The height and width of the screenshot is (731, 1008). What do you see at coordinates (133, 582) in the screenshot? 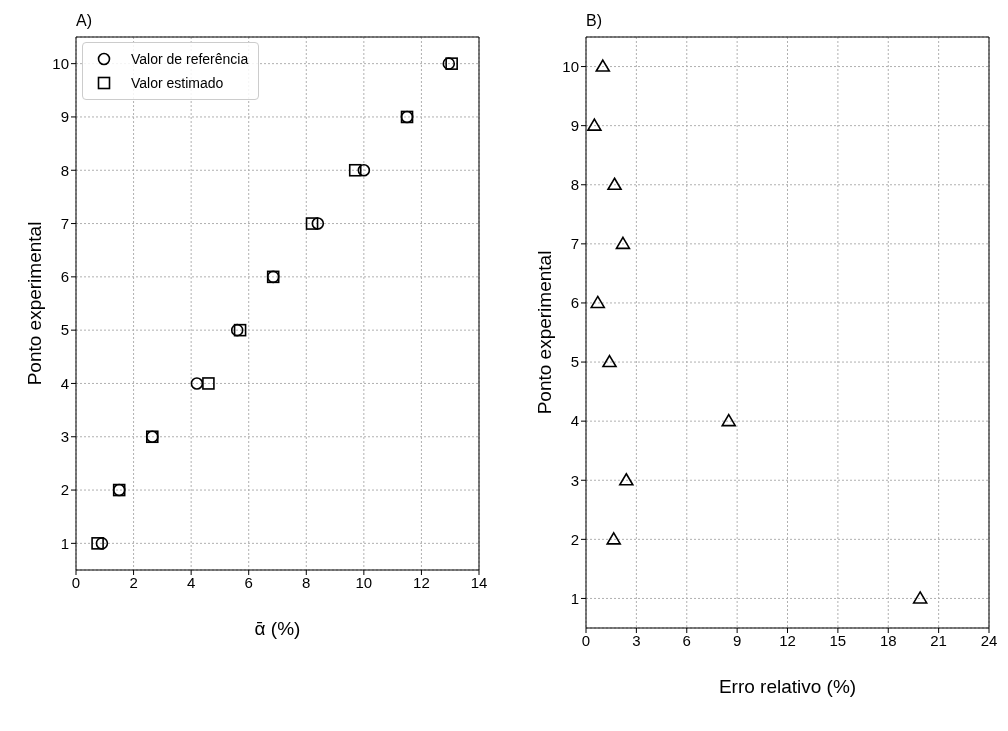
I see `x-tick-label: 2` at bounding box center [133, 582].